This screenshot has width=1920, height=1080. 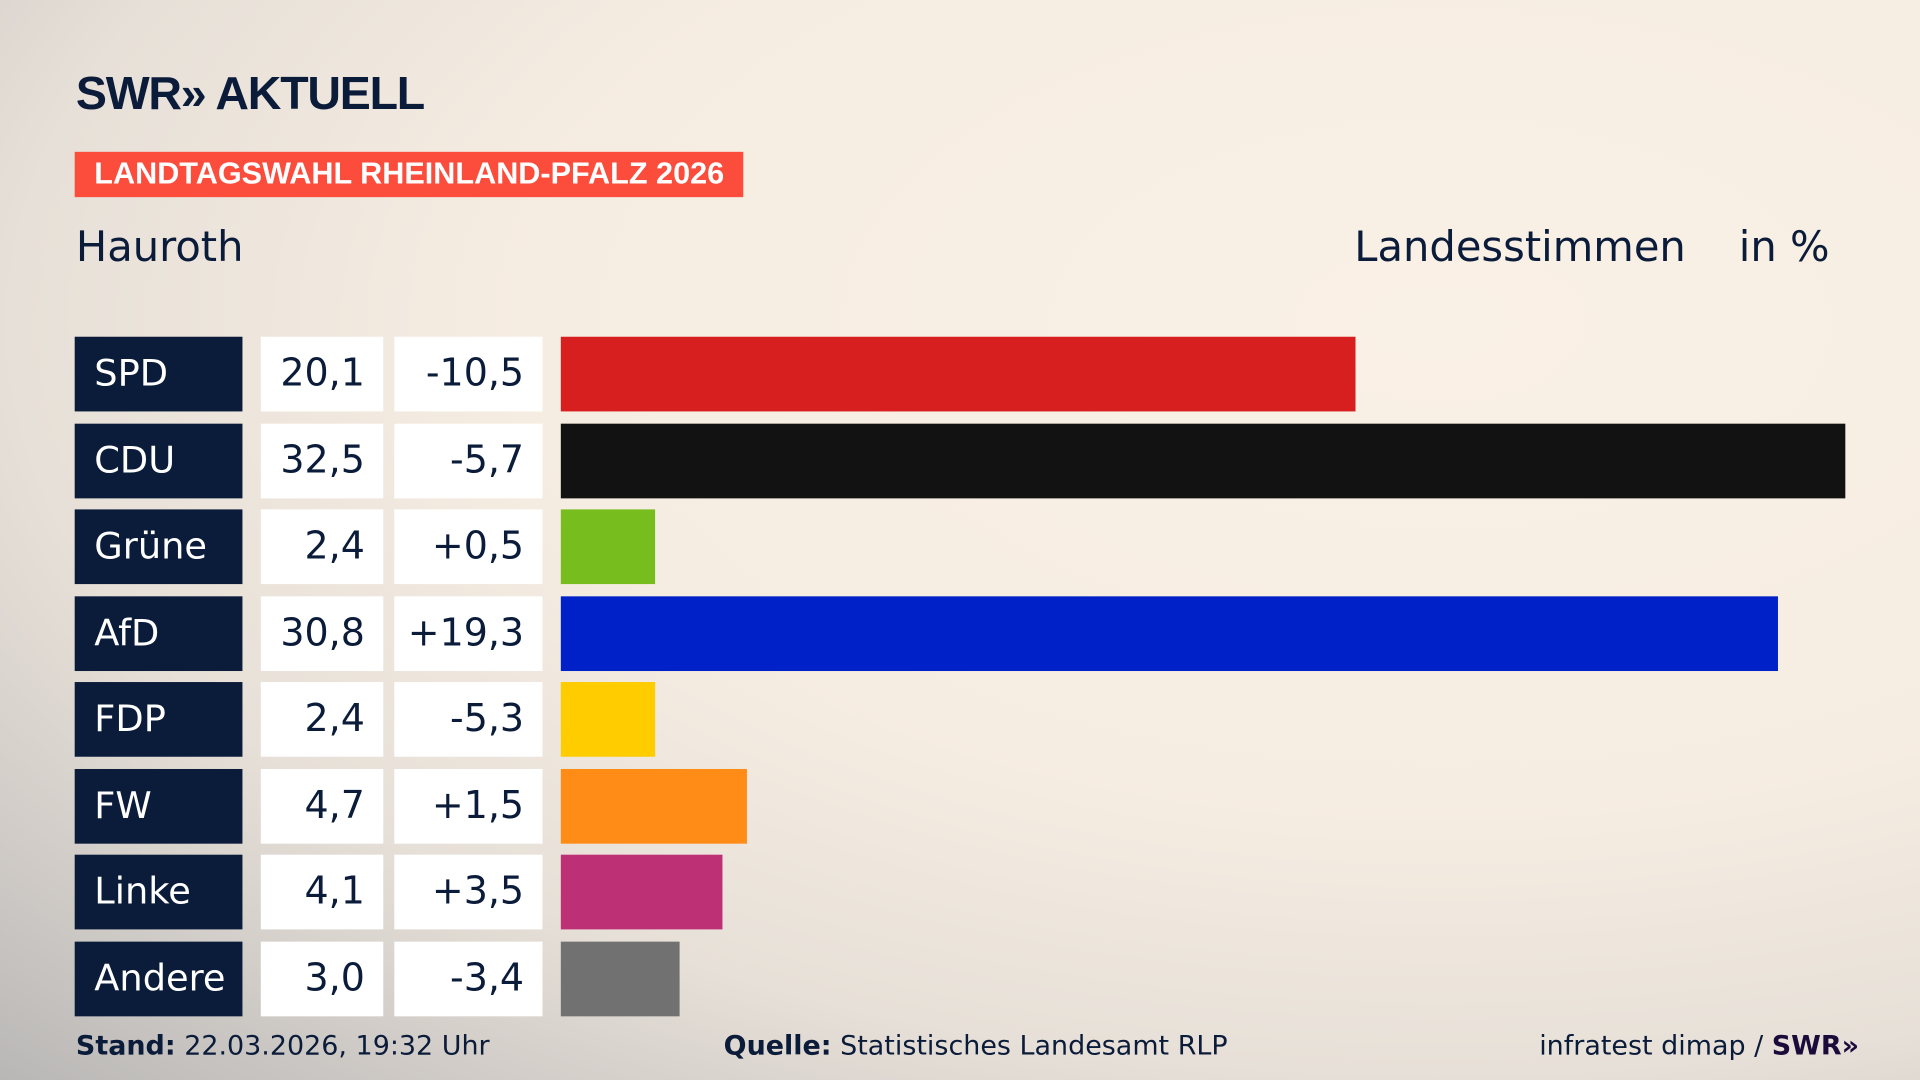 I want to click on vote-change: -5,7, so click(x=468, y=460).